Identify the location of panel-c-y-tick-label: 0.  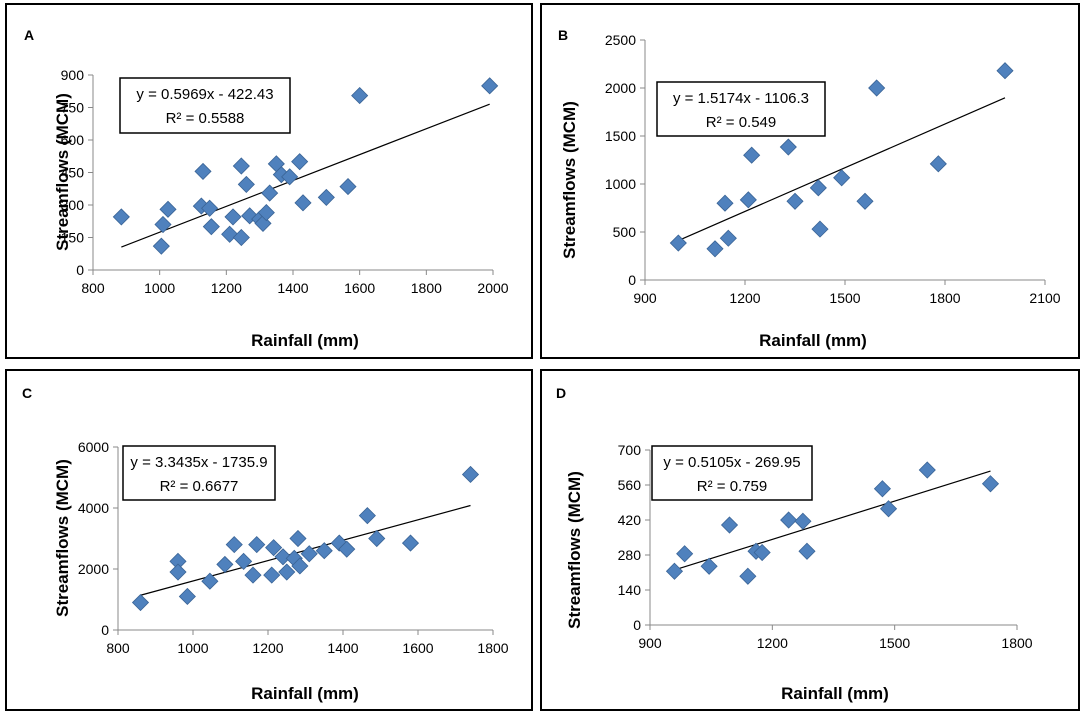
(105, 630).